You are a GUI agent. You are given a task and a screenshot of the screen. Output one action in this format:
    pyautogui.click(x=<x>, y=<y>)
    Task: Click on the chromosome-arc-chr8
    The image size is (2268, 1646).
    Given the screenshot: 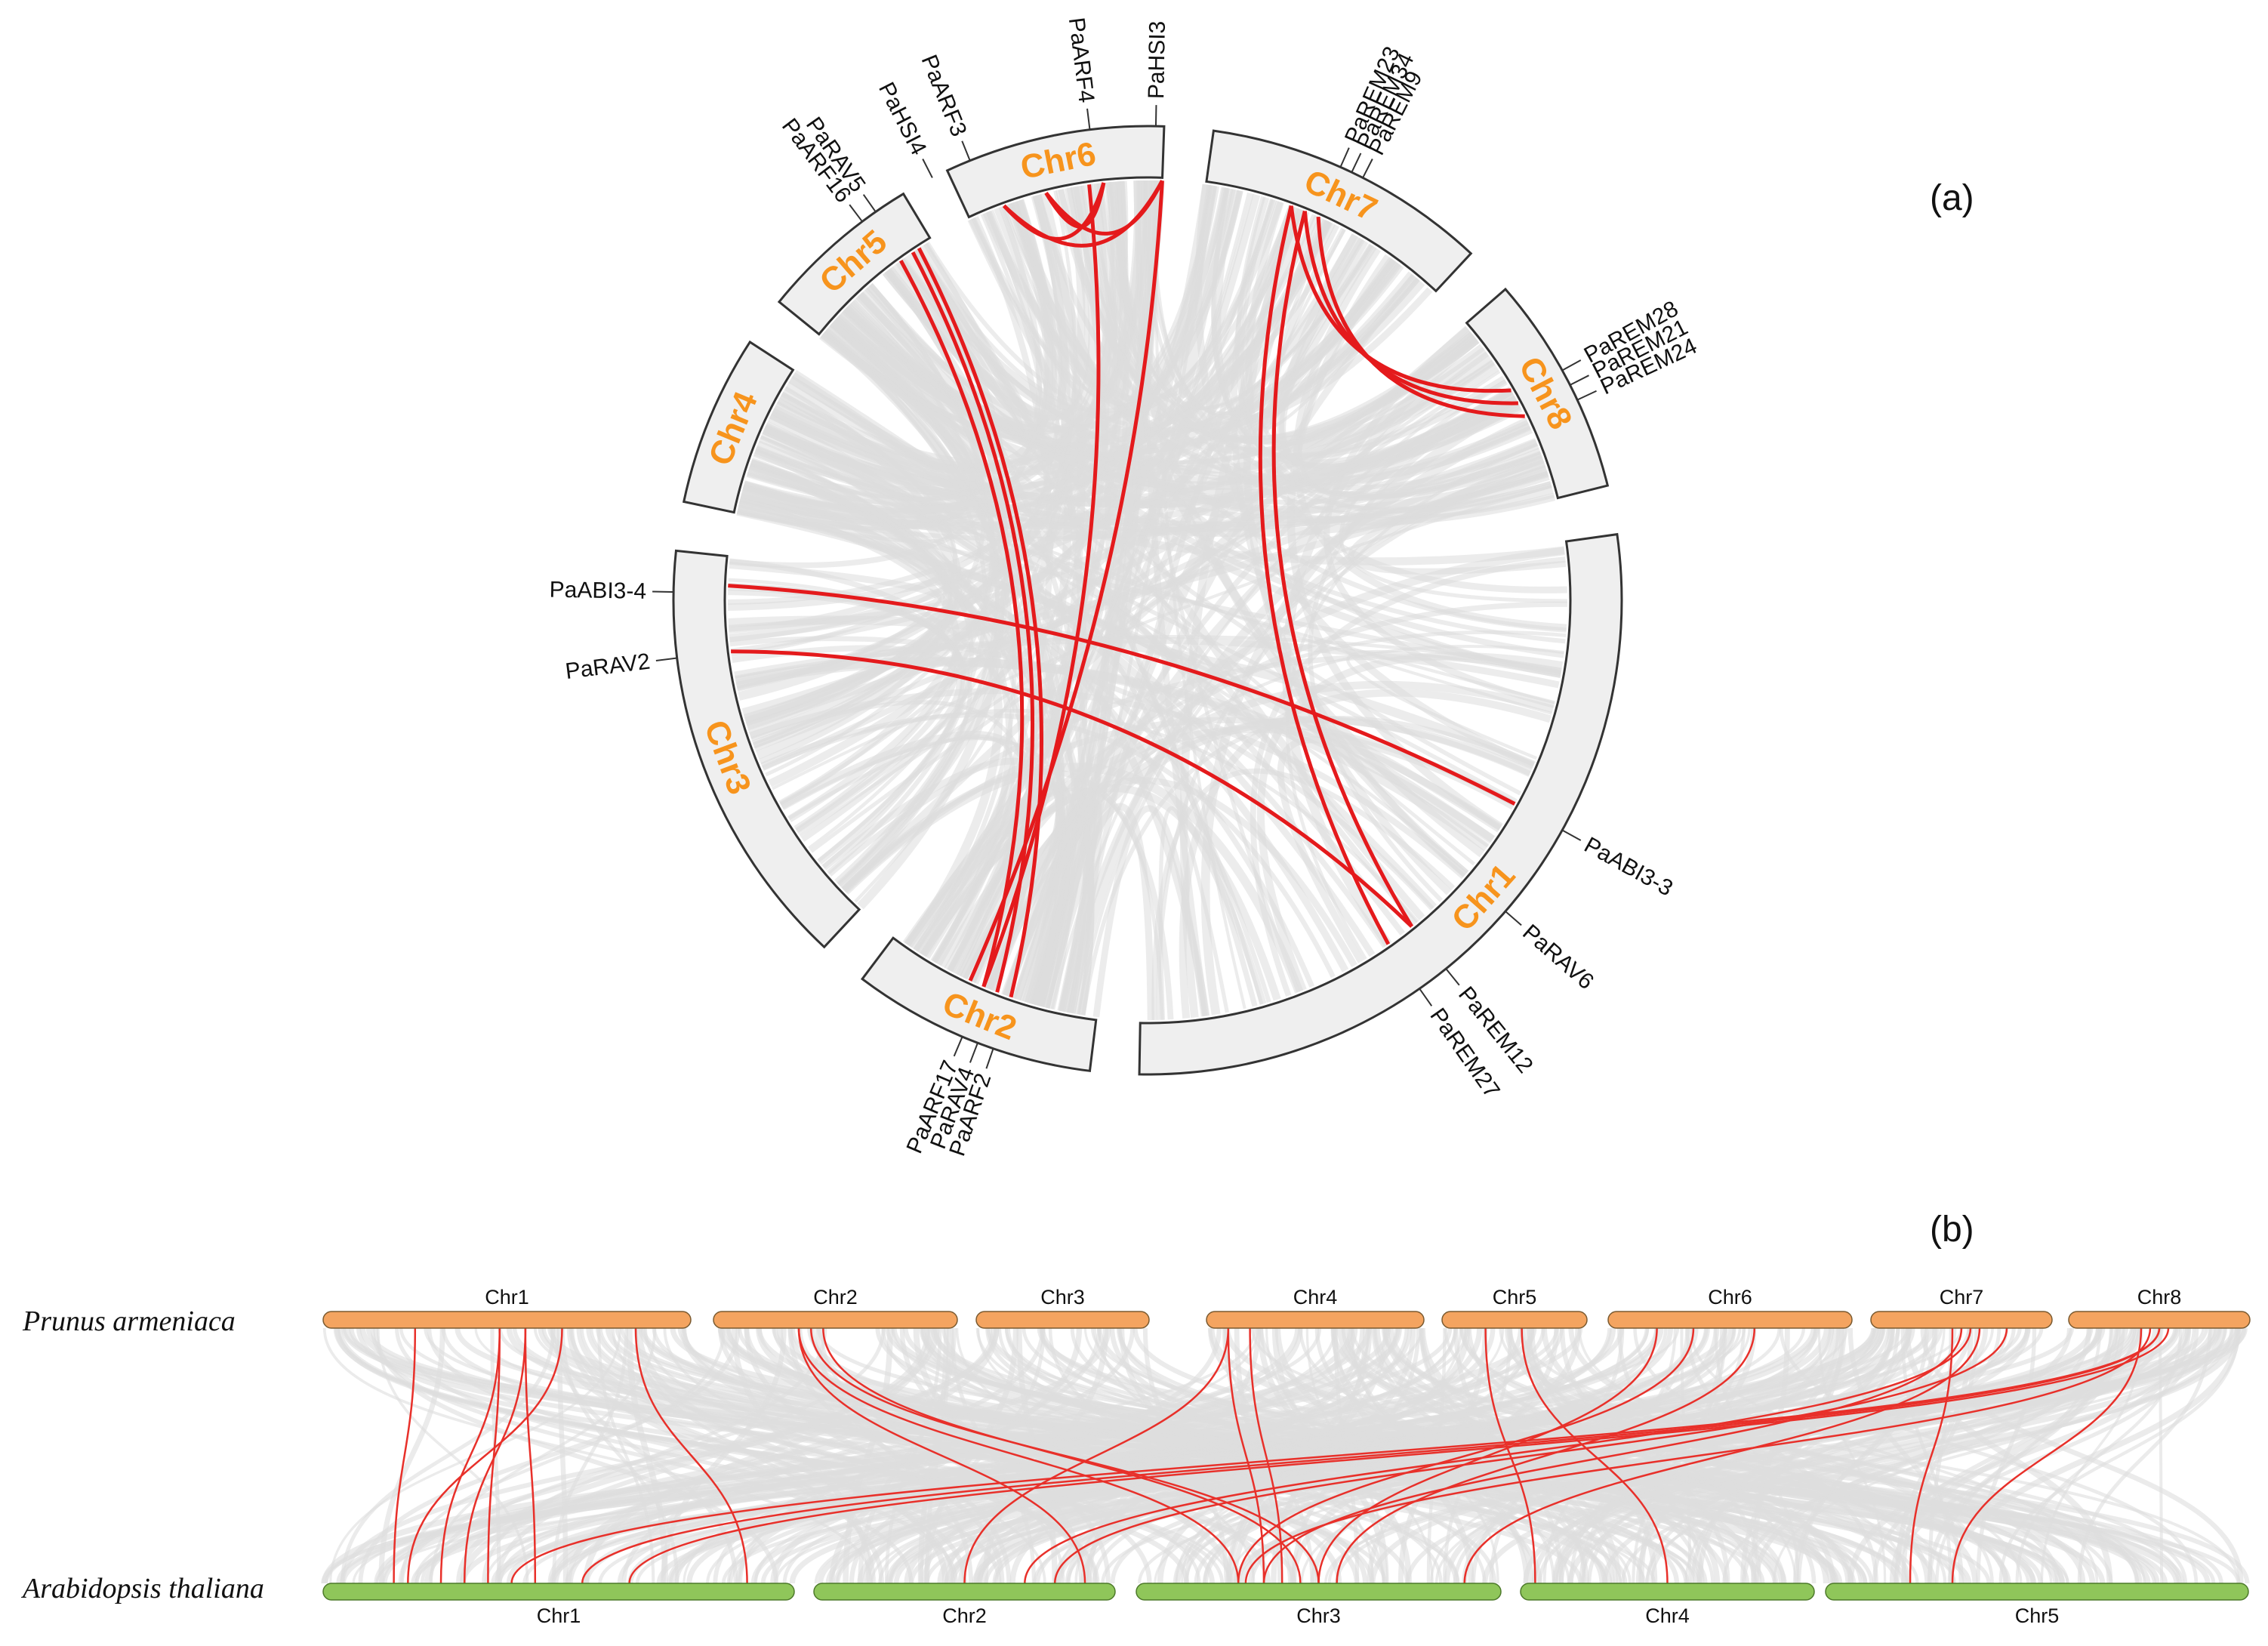 What is the action you would take?
    pyautogui.click(x=1537, y=394)
    